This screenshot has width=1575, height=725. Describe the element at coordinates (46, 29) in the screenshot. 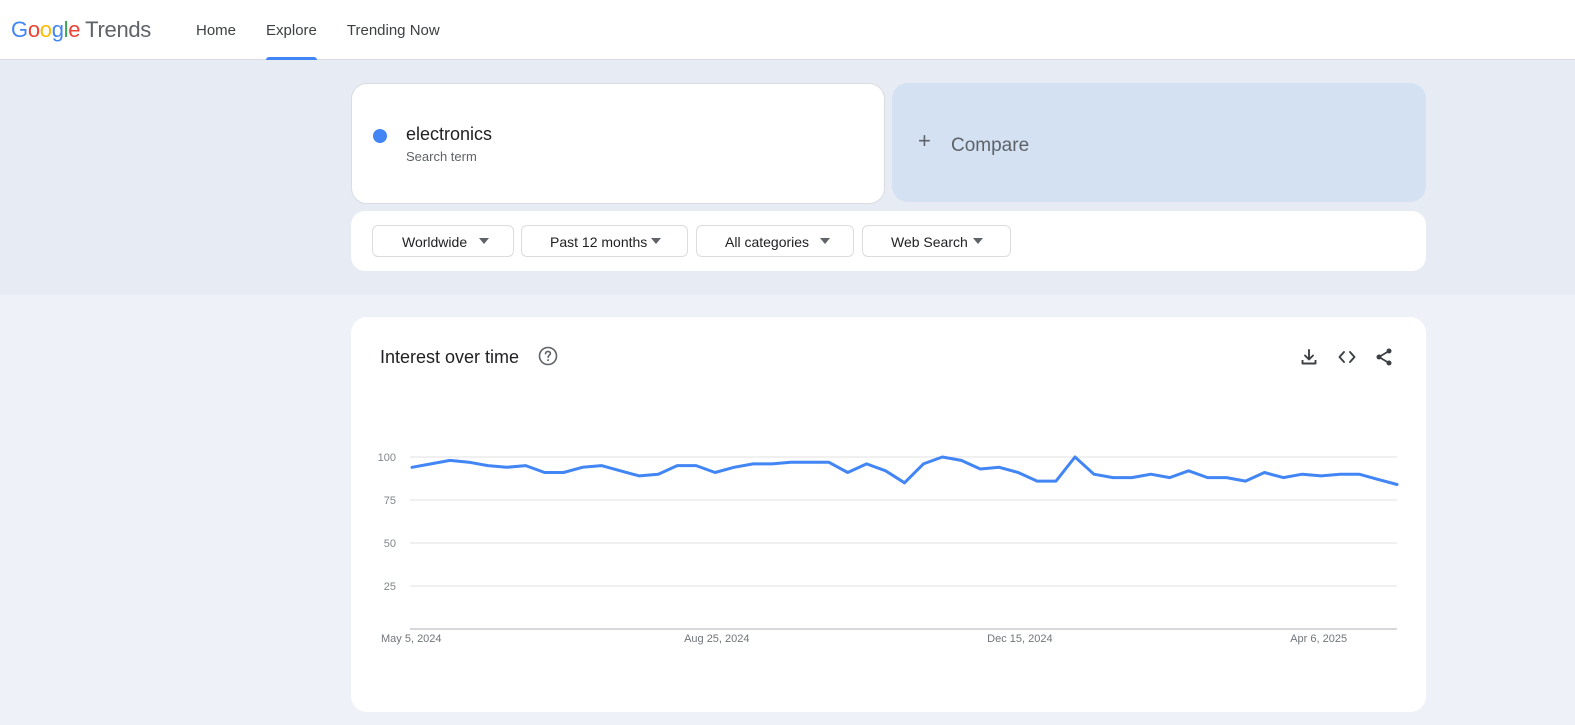

I see `google-wordmark: Google` at that location.